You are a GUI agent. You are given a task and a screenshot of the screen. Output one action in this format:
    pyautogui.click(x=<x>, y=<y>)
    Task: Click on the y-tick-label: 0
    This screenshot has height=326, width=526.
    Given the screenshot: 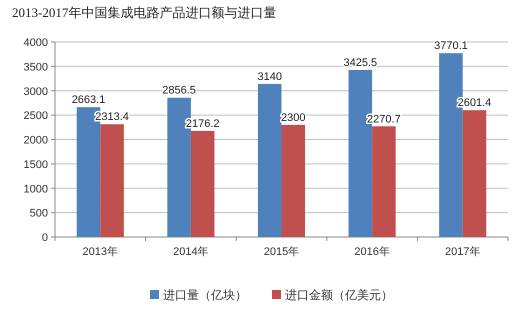 What is the action you would take?
    pyautogui.click(x=45, y=238)
    